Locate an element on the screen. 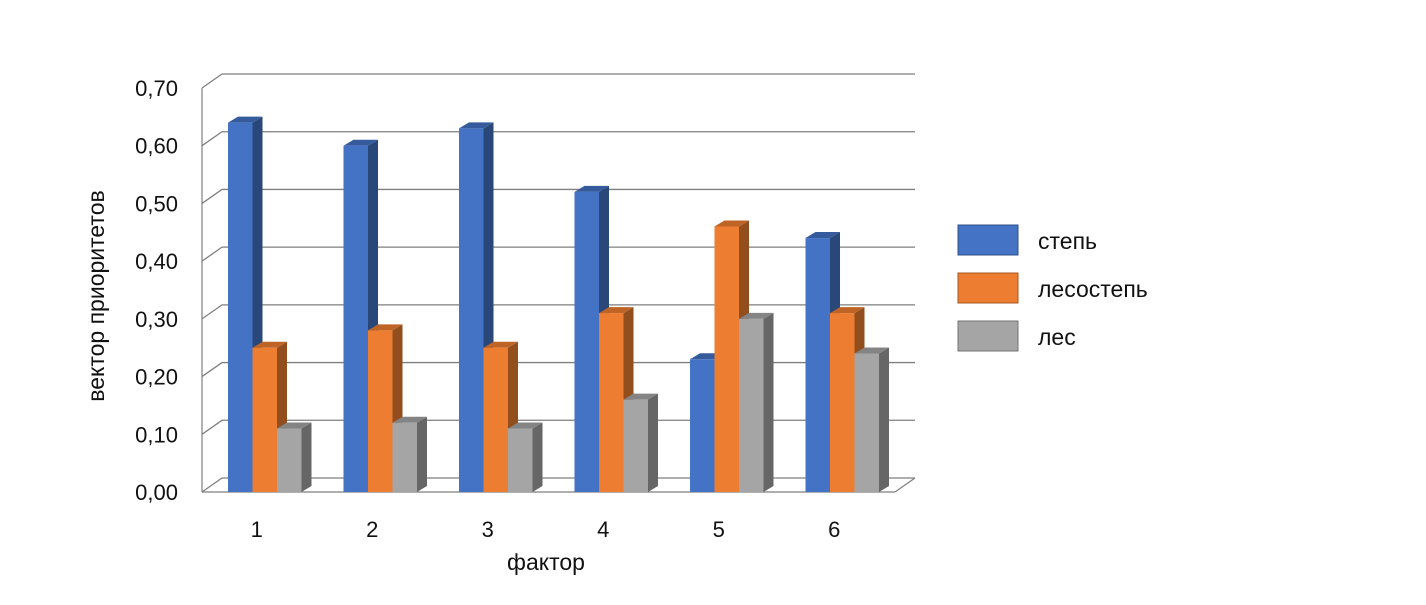 This screenshot has height=605, width=1426. y-axis-title: вектор приоритетов is located at coordinates (96, 295).